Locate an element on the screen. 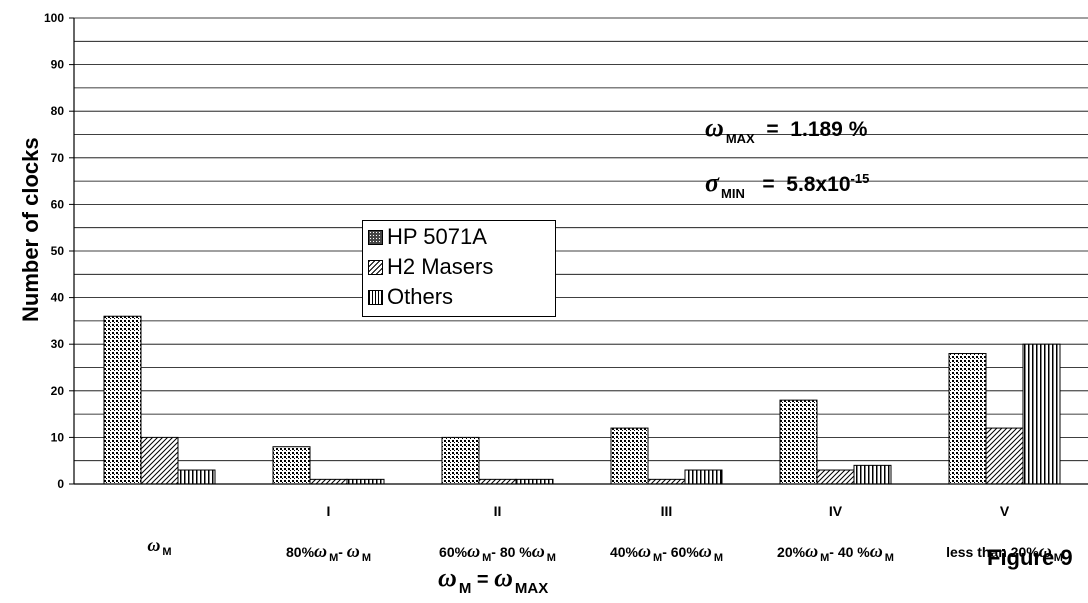  legend-label: HP 5071A is located at coordinates (437, 236).